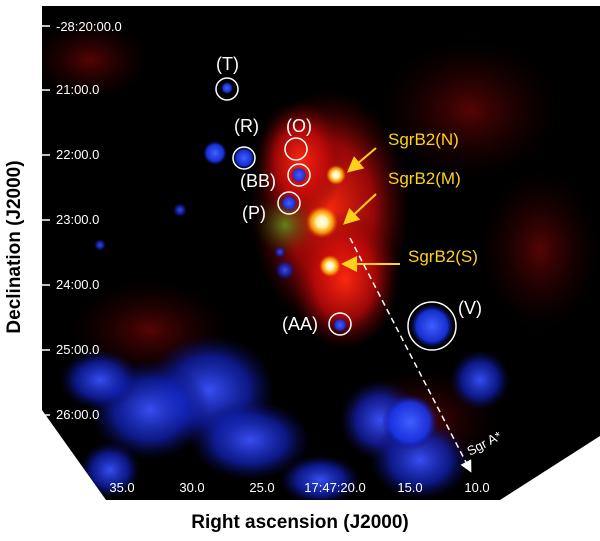 This screenshot has width=600, height=541. What do you see at coordinates (14, 247) in the screenshot?
I see `y-axis-title: Declination (J2000)` at bounding box center [14, 247].